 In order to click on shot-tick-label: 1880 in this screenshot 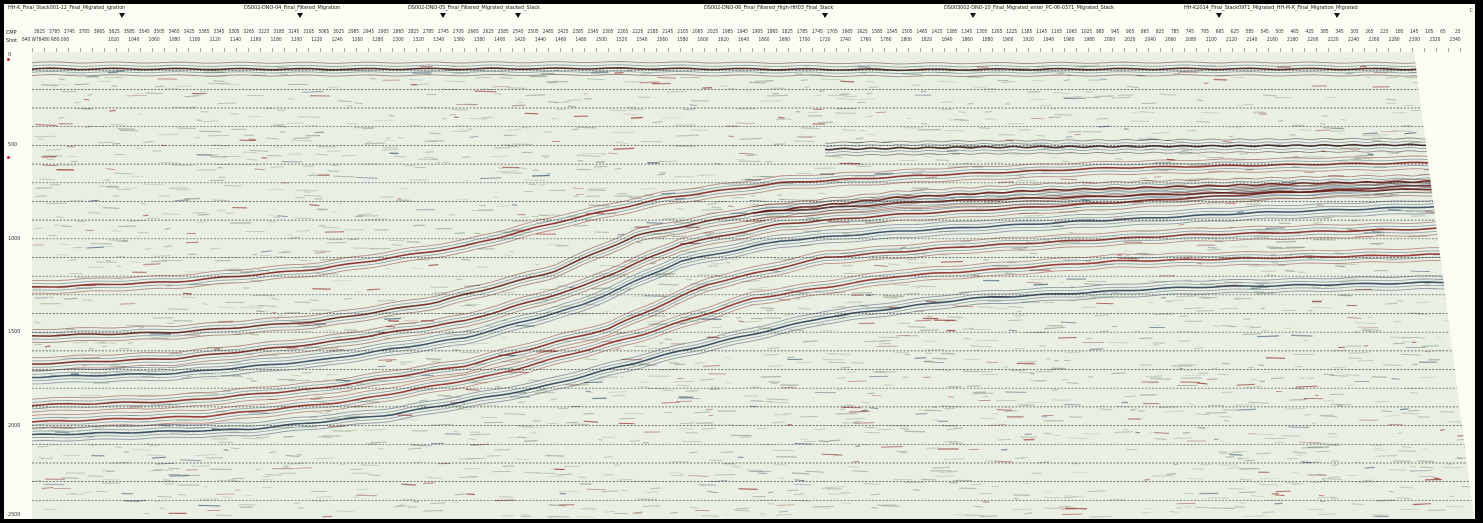, I will do `click(988, 40)`.